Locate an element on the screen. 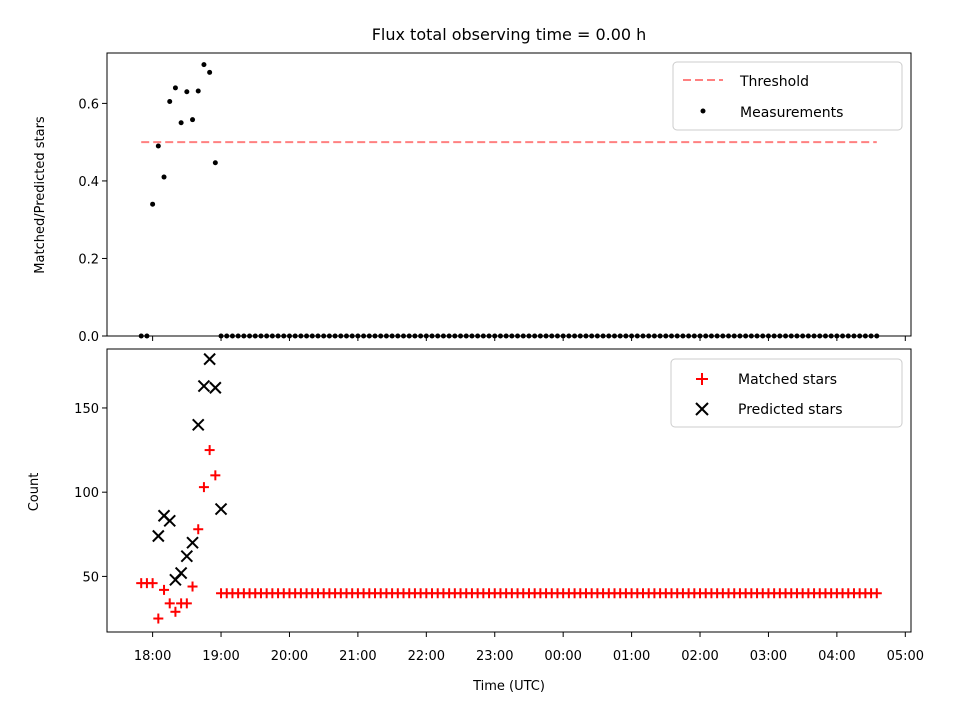 Image resolution: width=960 pixels, height=720 pixels. top-y-tick-label: 0.0 is located at coordinates (88, 337).